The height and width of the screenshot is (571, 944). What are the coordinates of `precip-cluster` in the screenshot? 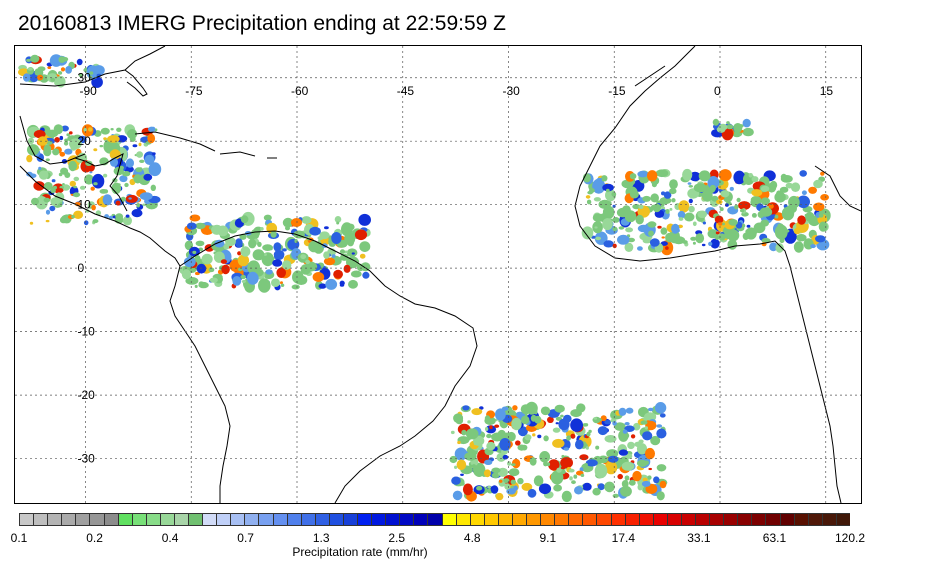 It's located at (732, 129).